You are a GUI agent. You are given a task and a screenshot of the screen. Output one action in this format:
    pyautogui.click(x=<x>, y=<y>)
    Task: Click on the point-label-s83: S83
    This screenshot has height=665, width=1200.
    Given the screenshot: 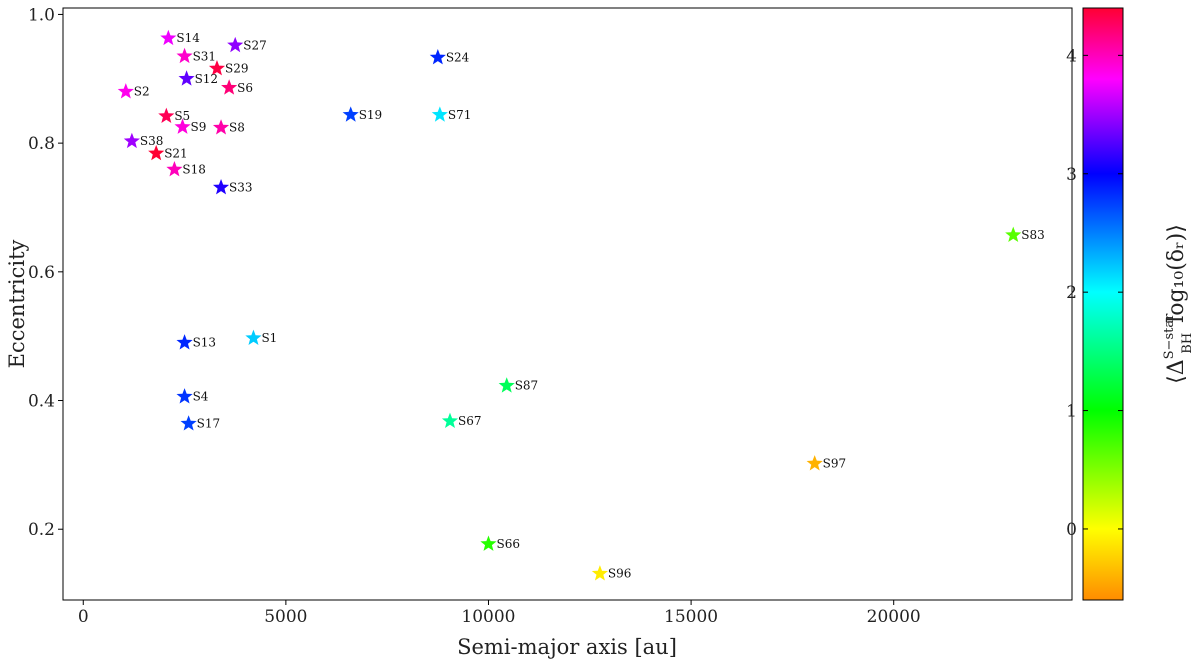 What is the action you would take?
    pyautogui.click(x=1032, y=235)
    